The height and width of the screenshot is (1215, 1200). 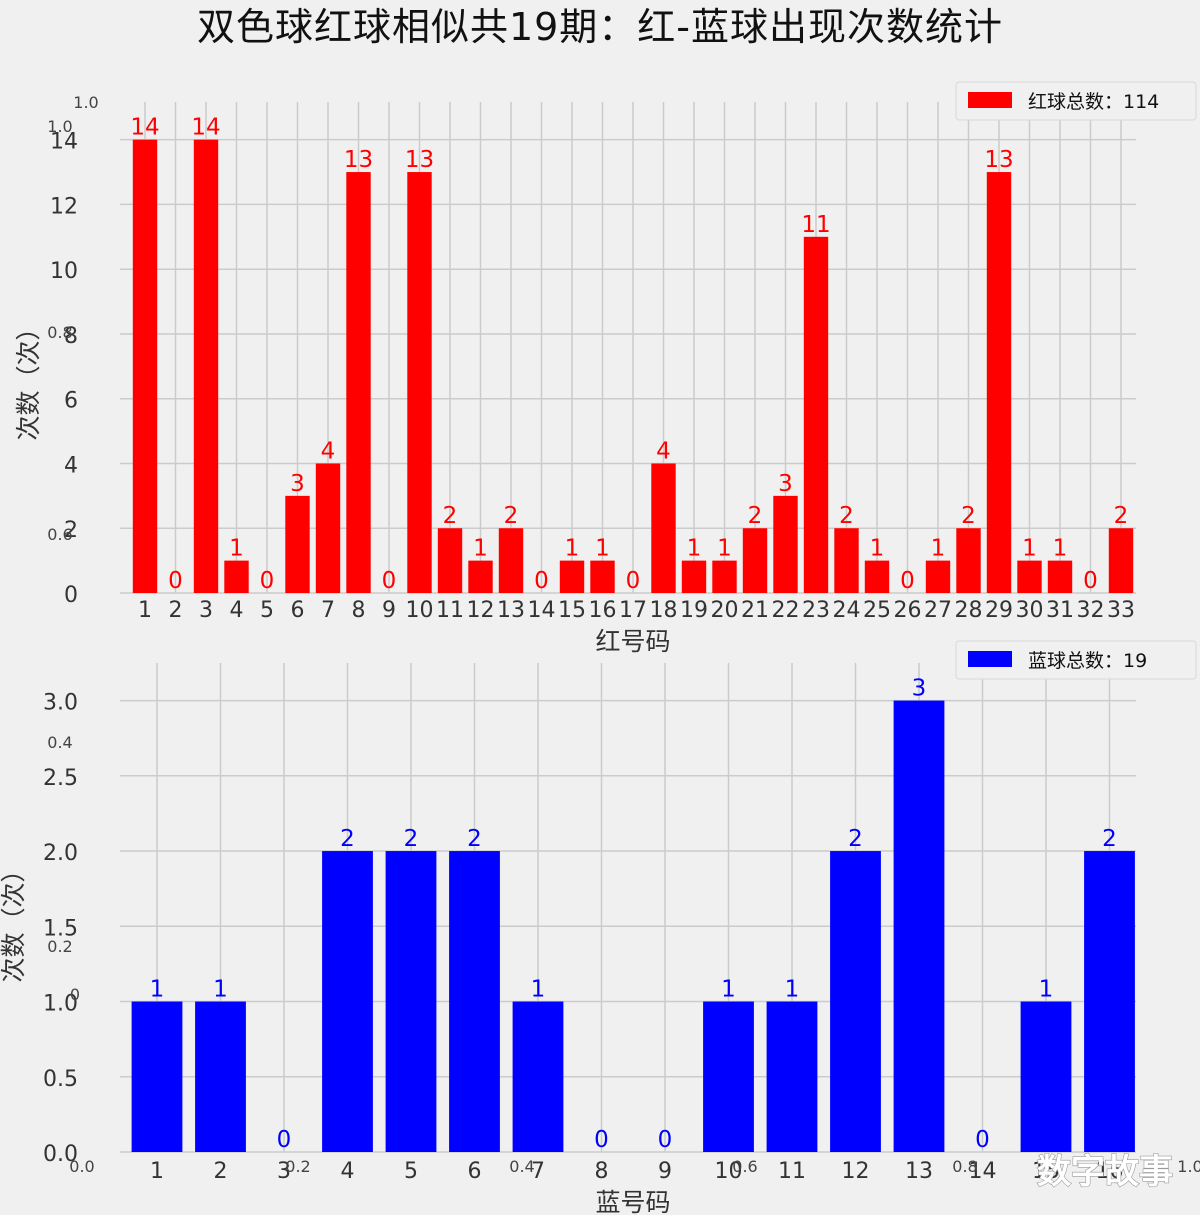 What do you see at coordinates (938, 549) in the screenshot?
I see `data-label-27: 1` at bounding box center [938, 549].